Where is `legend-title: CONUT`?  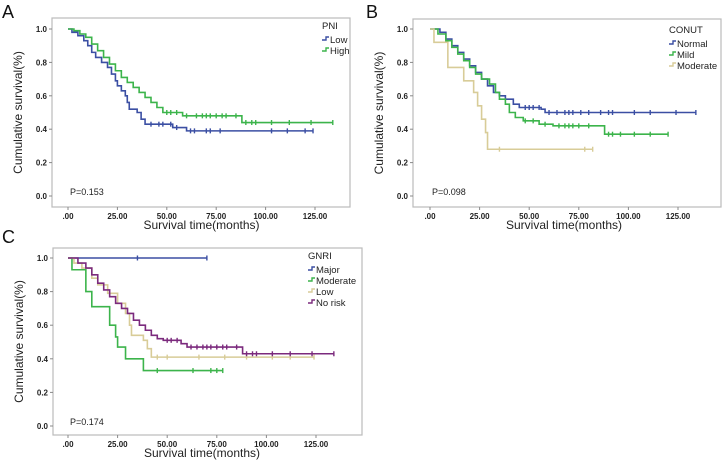
legend-title: CONUT is located at coordinates (686, 30).